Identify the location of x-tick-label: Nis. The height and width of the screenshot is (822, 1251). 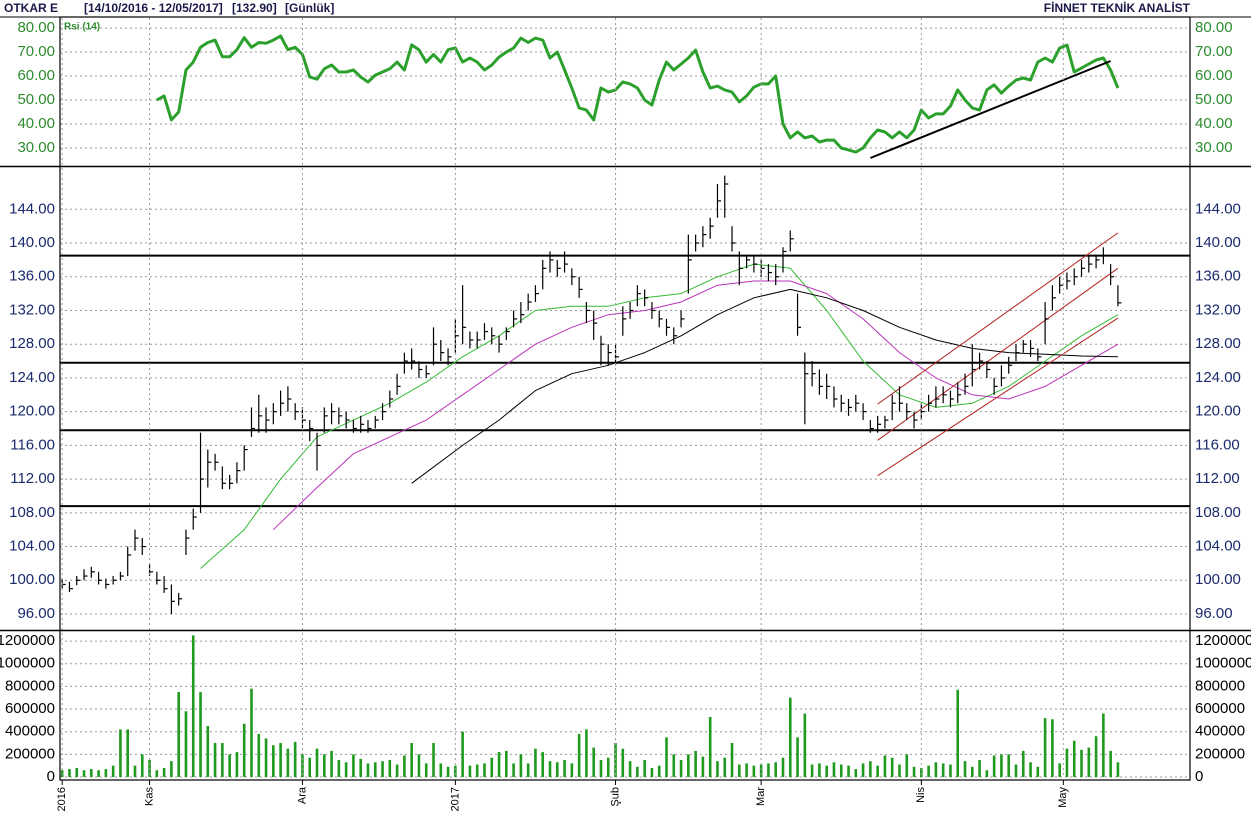
(921, 795).